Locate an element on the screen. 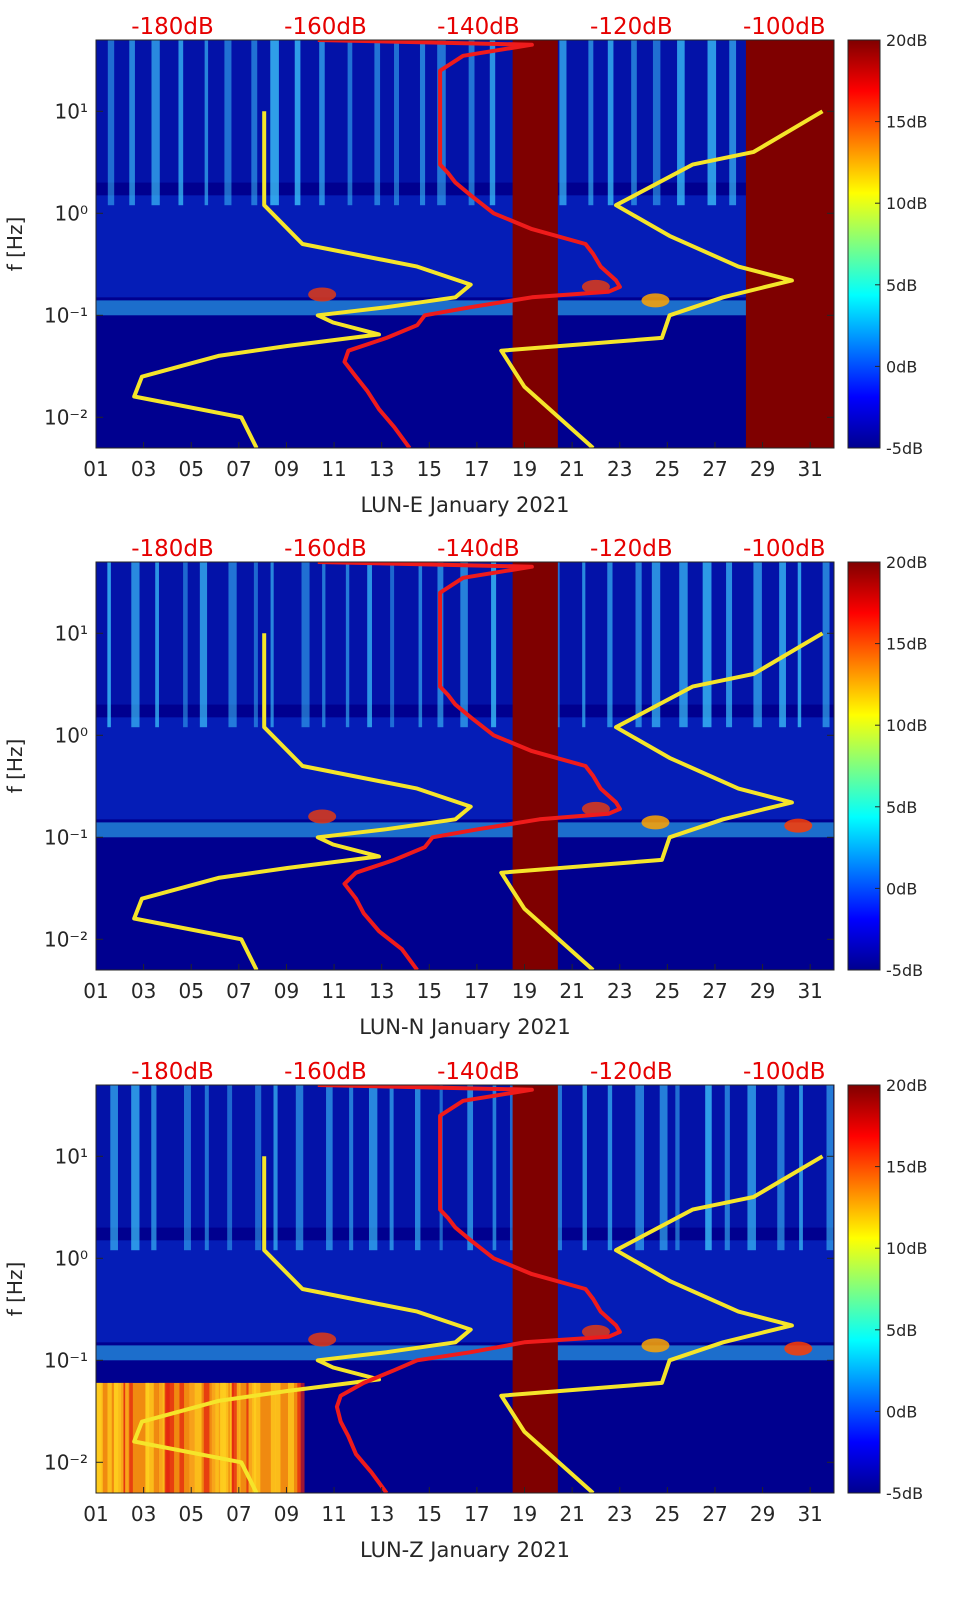  top-db-tick-label: -180dB is located at coordinates (172, 1072).